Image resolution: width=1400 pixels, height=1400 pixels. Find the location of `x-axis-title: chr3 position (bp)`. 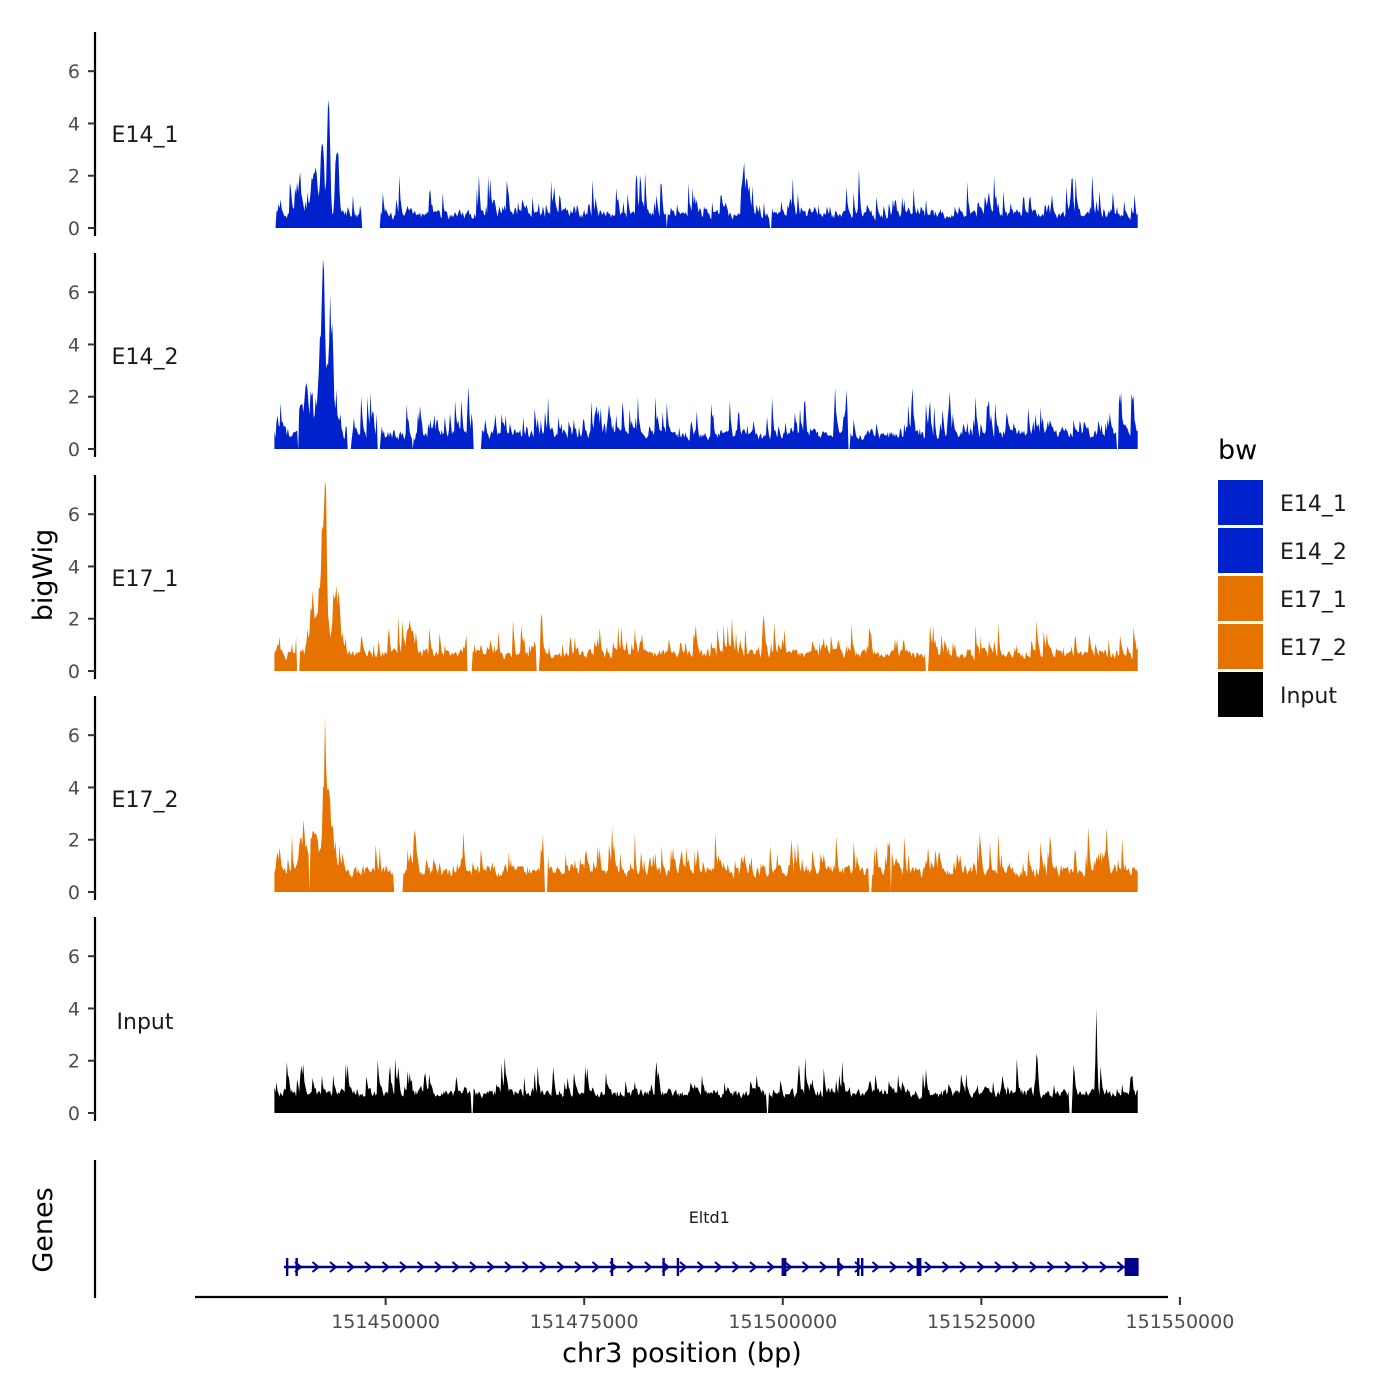

x-axis-title: chr3 position (bp) is located at coordinates (682, 1353).